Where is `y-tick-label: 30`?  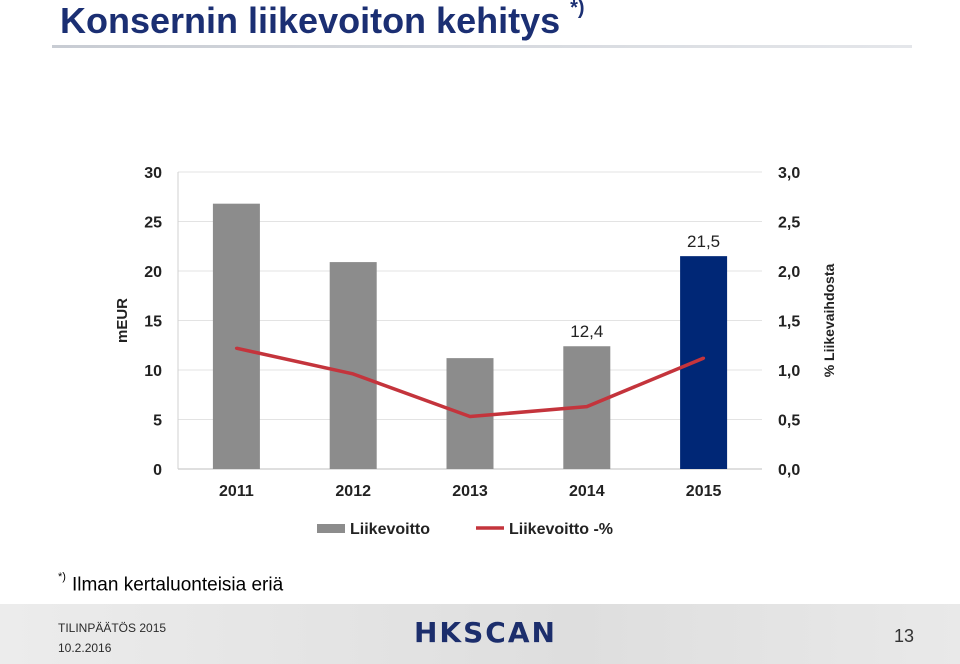
y-tick-label: 30 is located at coordinates (153, 173).